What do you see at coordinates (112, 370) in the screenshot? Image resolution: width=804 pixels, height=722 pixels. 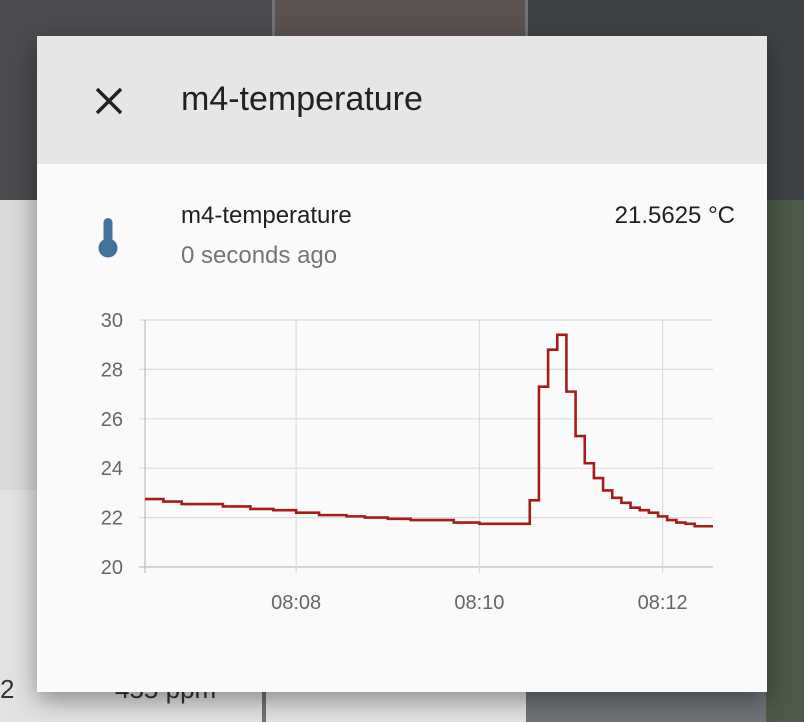 I see `y-tick-label: 28` at bounding box center [112, 370].